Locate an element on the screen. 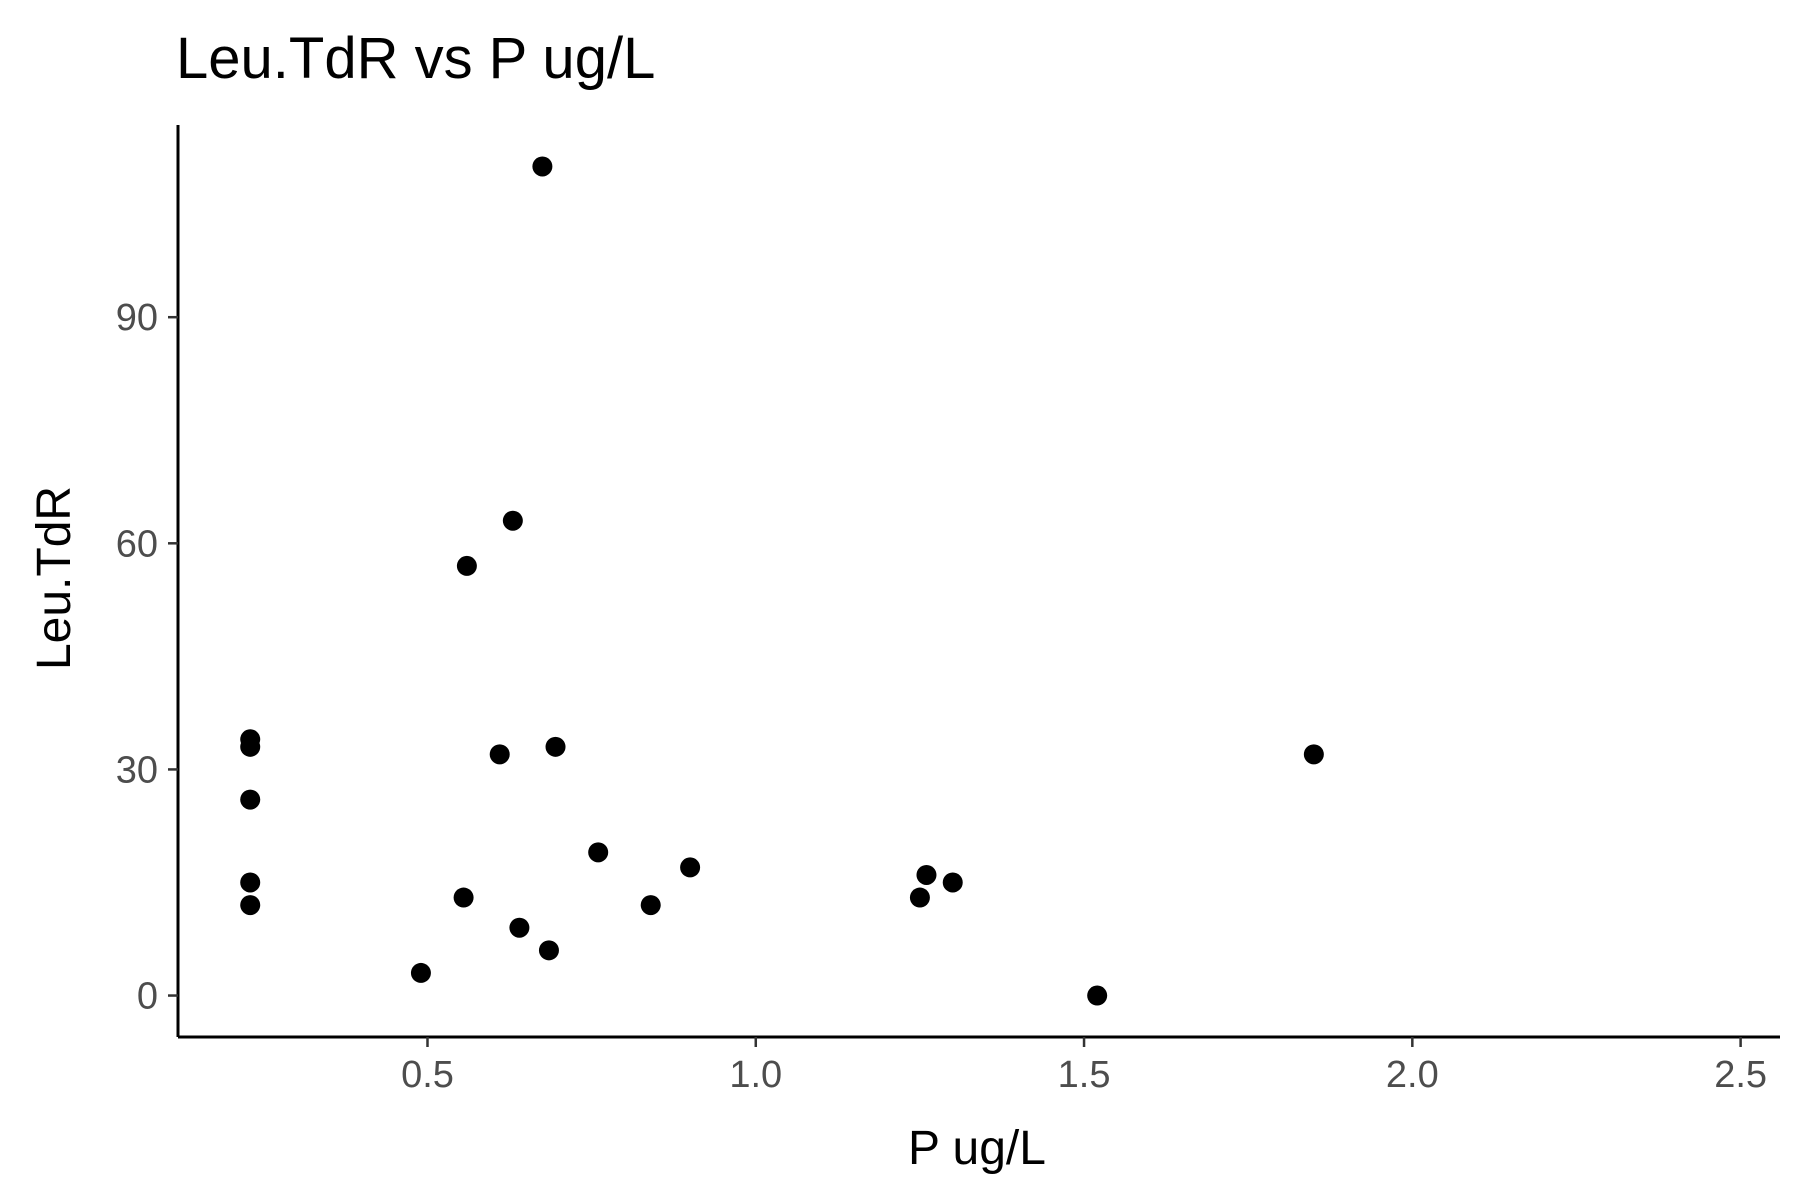 Image resolution: width=1800 pixels, height=1200 pixels. x-tick-label: 0.5 is located at coordinates (427, 1075).